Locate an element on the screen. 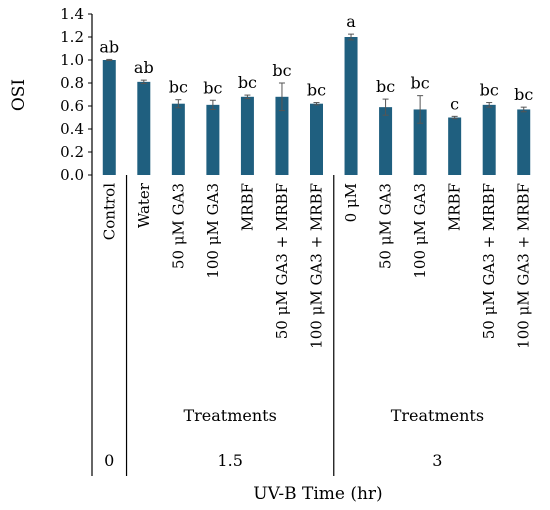 The height and width of the screenshot is (510, 550). y-tick-label: 1.0 is located at coordinates (72, 60).